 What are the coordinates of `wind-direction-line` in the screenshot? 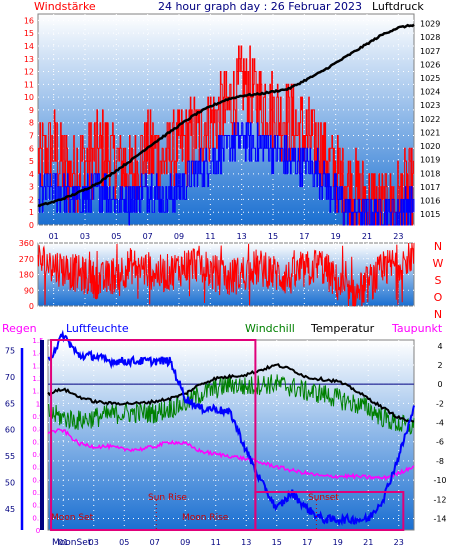 It's located at (226, 274).